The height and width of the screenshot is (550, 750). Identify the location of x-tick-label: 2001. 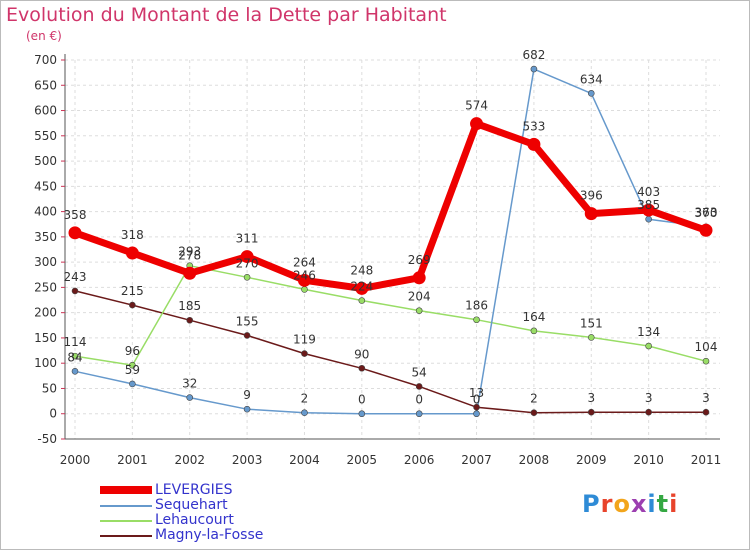
(132, 460).